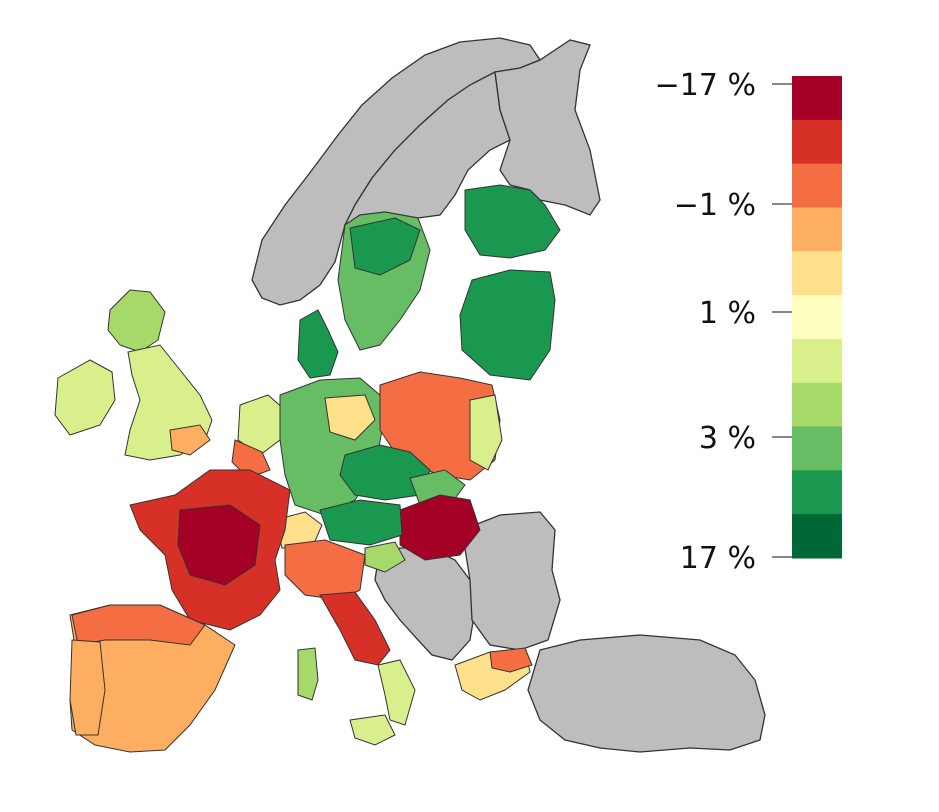 The image size is (939, 812). What do you see at coordinates (361, 522) in the screenshot?
I see `austria` at bounding box center [361, 522].